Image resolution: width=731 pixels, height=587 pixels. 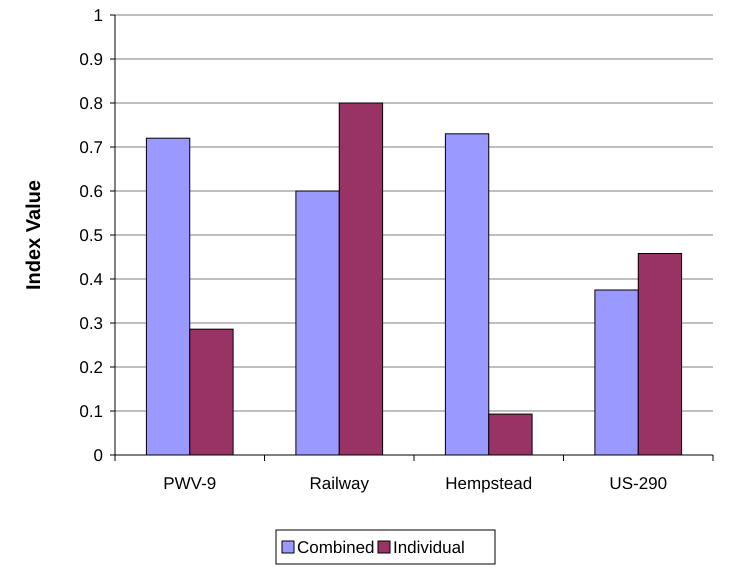 What do you see at coordinates (91, 411) in the screenshot?
I see `y-tick-label: 0.1` at bounding box center [91, 411].